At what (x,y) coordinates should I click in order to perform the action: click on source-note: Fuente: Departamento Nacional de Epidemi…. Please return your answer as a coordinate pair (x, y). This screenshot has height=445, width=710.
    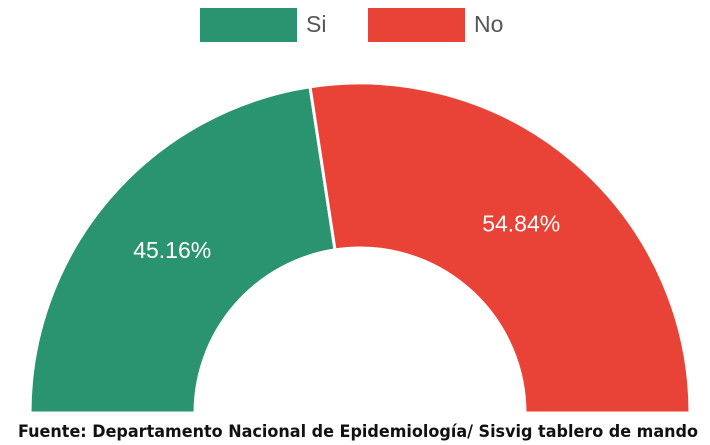
    Looking at the image, I should click on (358, 432).